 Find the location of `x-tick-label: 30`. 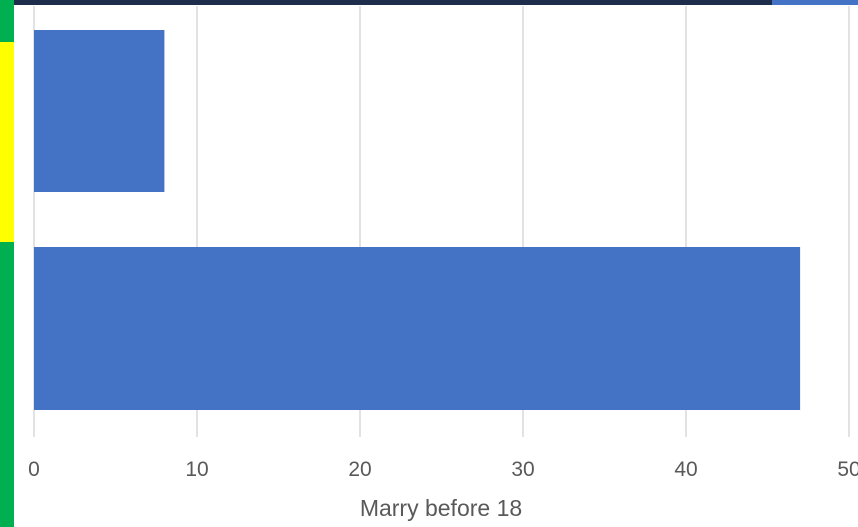

x-tick-label: 30 is located at coordinates (522, 469).